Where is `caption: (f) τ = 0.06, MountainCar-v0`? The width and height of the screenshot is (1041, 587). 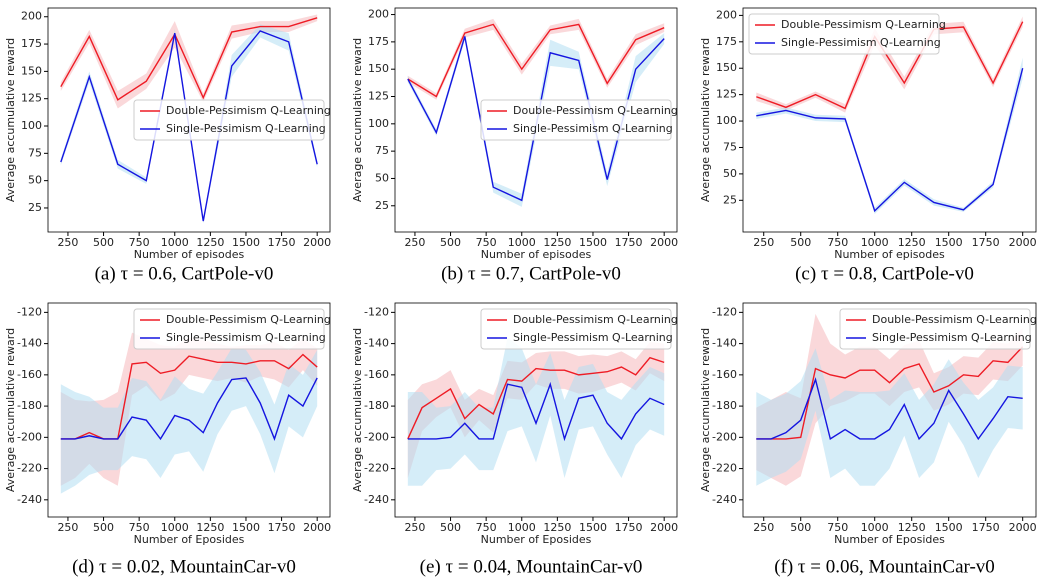
caption: (f) τ = 0.06, MountainCar-v0 is located at coordinates (884, 566).